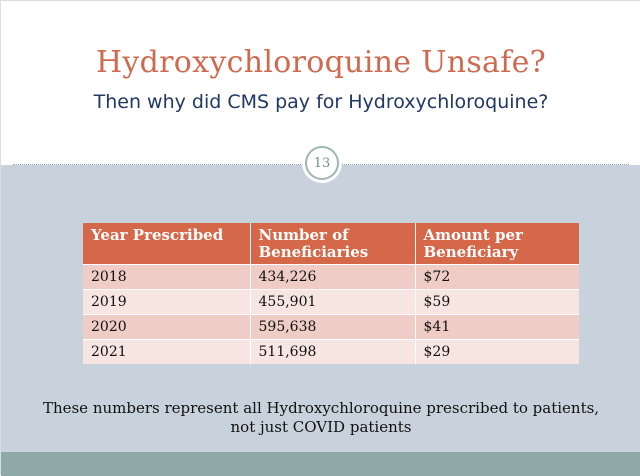  I want to click on cell-year: 2018, so click(167, 277).